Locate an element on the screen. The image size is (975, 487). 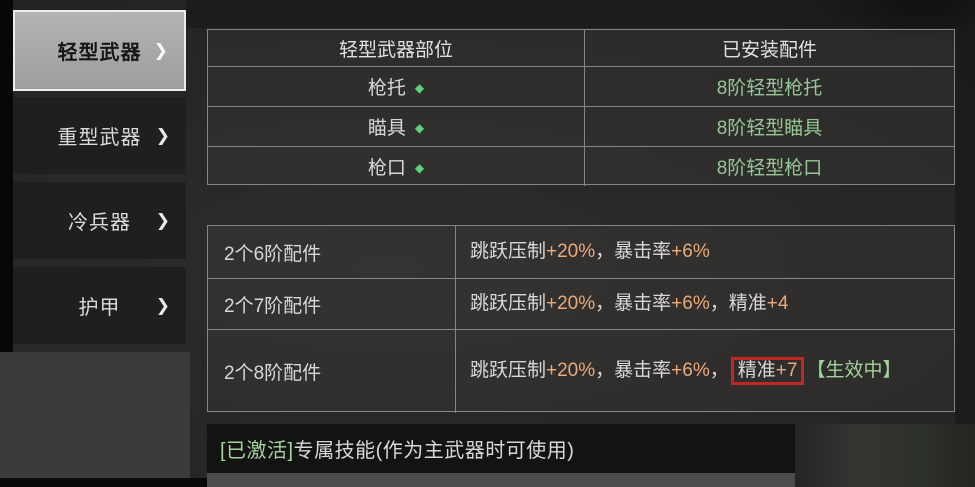
bottom-right-background is located at coordinates (885, 455).